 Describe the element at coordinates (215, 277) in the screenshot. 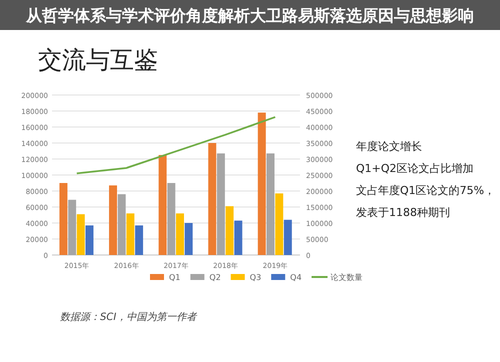

I see `legend-label: Q2` at that location.